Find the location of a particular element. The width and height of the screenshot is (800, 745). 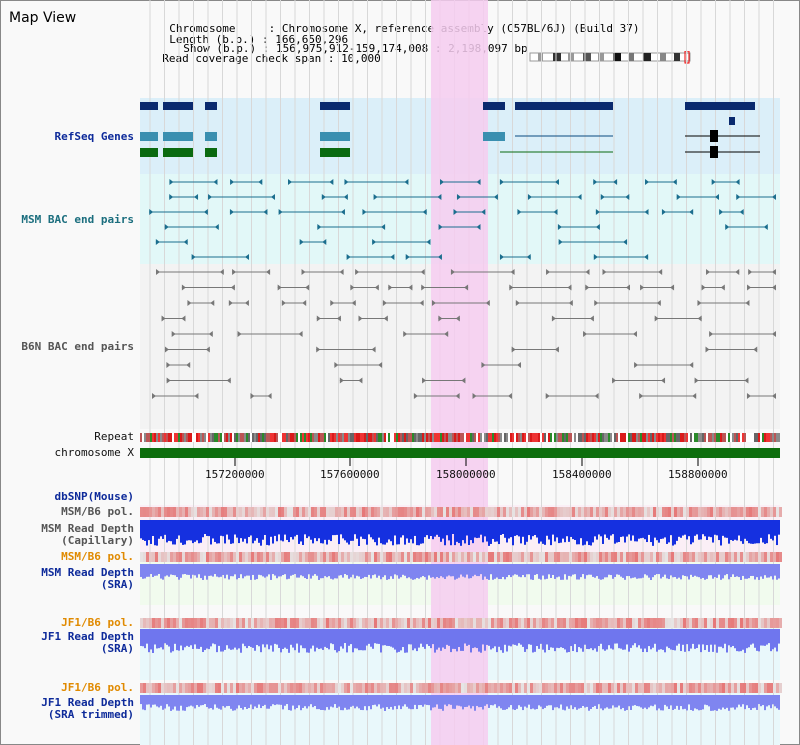

msm-b6-pol-label-2: MSM/B6 pol. is located at coordinates (97, 556).